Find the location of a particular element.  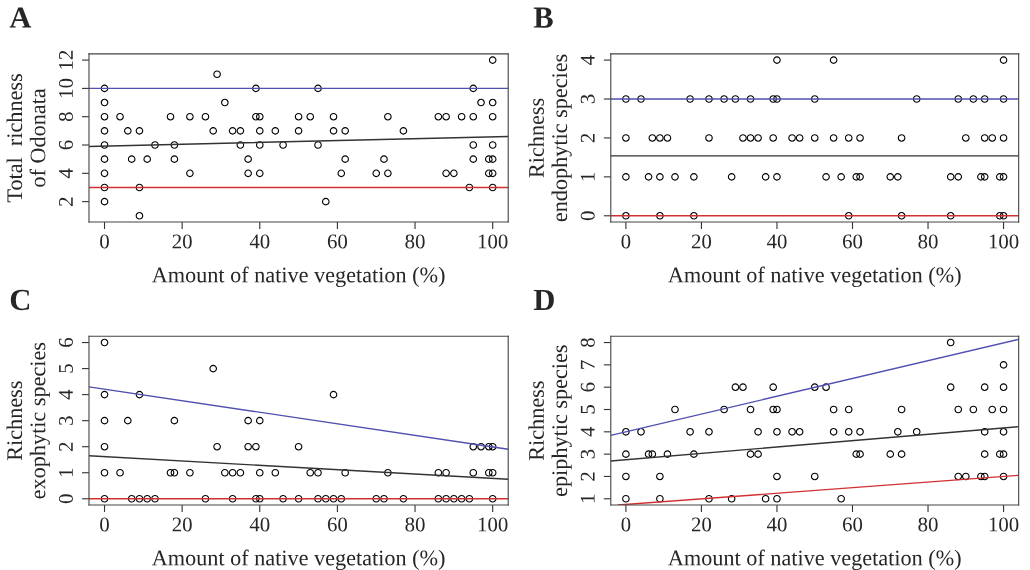

y-axis-title: Richness endophytic species is located at coordinates (550, 138).